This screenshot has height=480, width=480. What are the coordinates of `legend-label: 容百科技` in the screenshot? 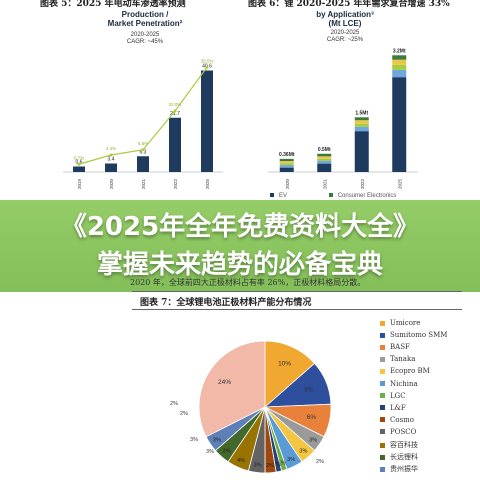 It's located at (404, 445).